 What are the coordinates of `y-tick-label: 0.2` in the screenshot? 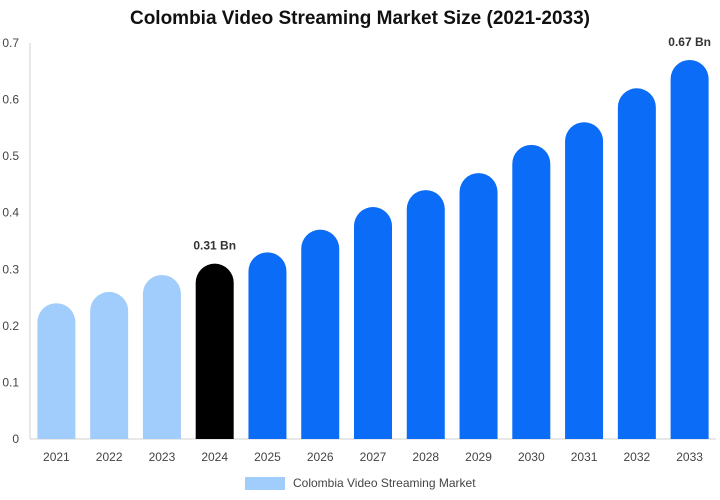 It's located at (10, 326).